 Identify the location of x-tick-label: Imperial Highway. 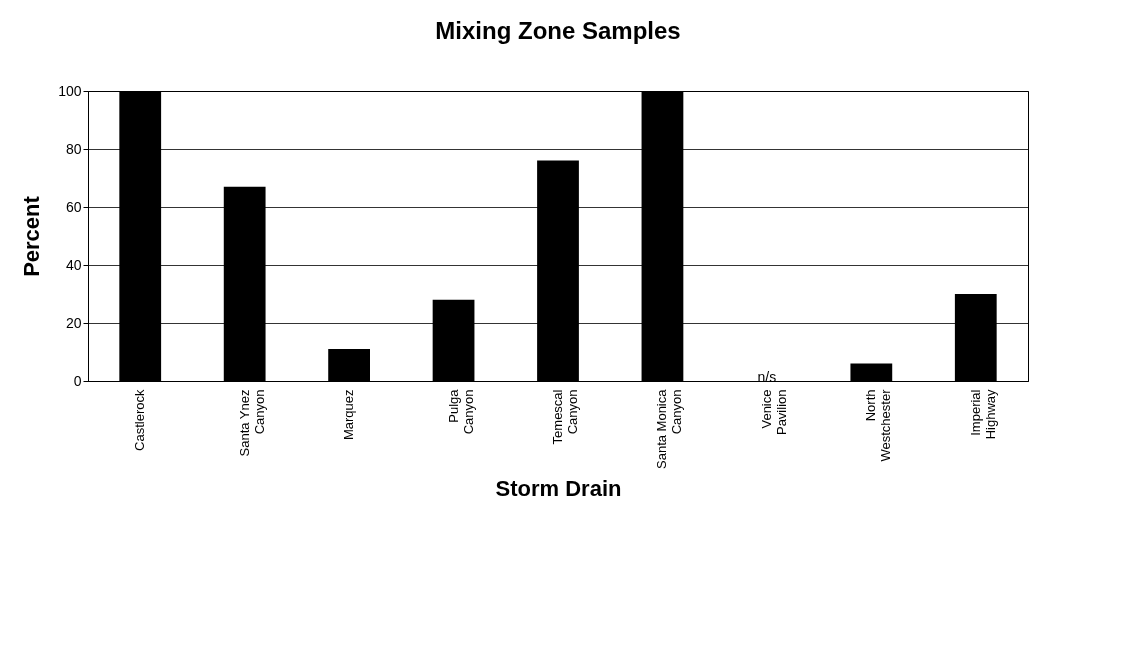
(982, 414).